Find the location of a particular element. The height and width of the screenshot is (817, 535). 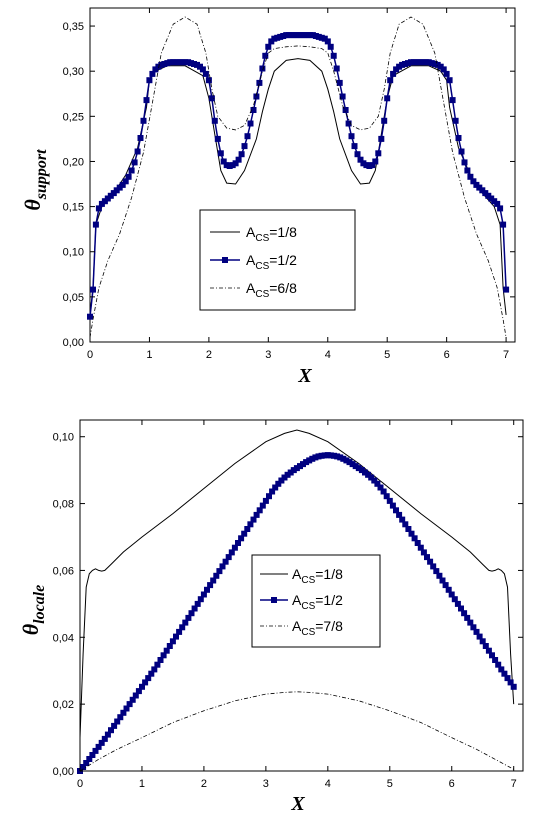

series-line-dash-dot is located at coordinates (296, 731).